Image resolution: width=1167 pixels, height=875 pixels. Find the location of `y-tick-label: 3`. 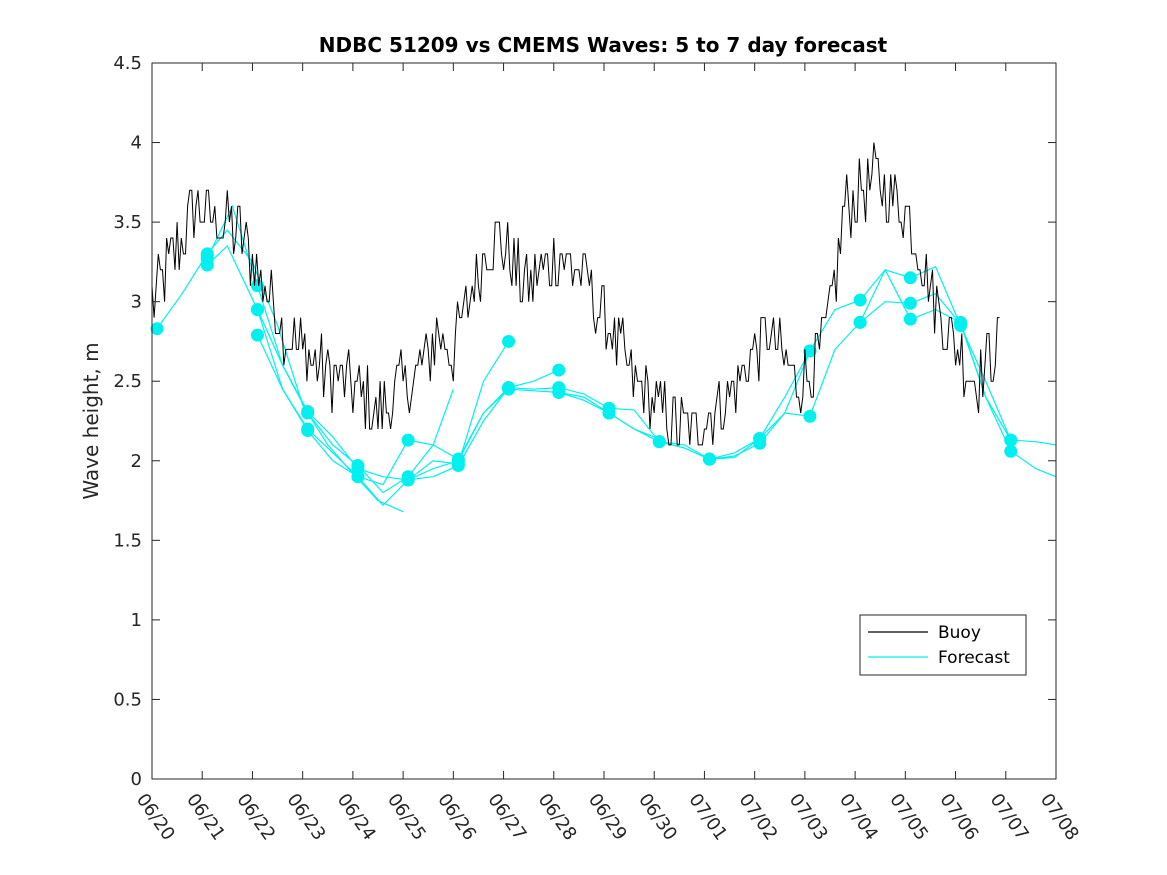

y-tick-label: 3 is located at coordinates (136, 302).